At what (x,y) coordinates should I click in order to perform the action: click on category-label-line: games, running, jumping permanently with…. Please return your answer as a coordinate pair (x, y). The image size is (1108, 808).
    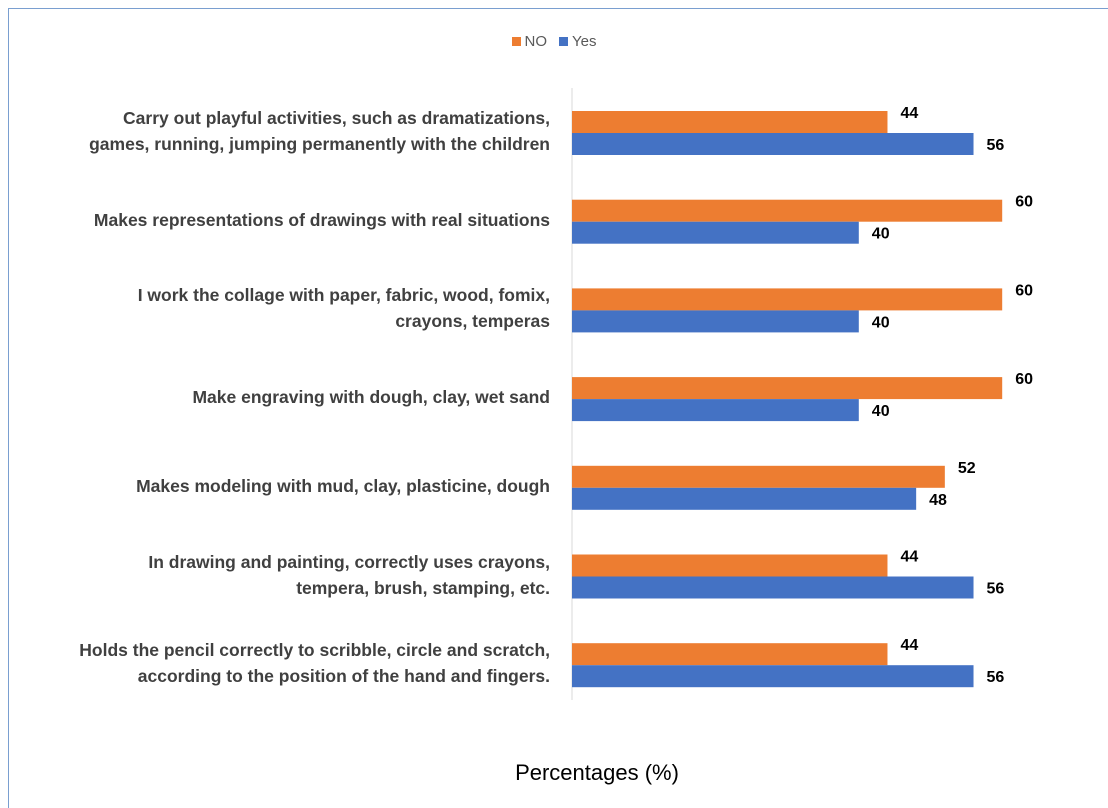
    Looking at the image, I should click on (319, 144).